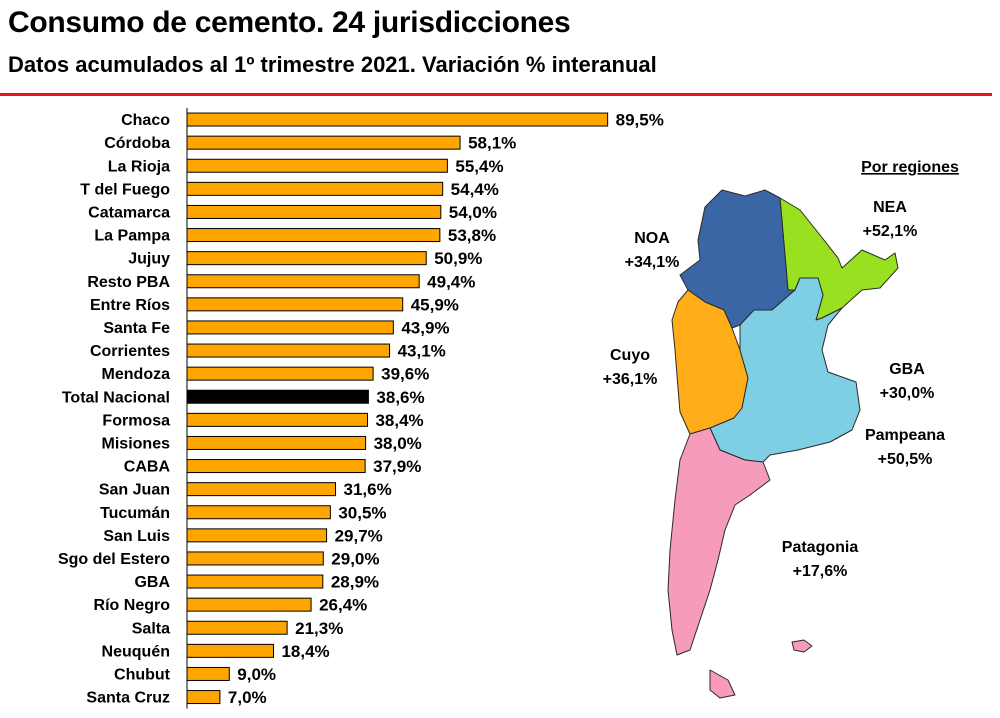 The height and width of the screenshot is (718, 1000). Describe the element at coordinates (132, 605) in the screenshot. I see `category-label: Río Negro` at that location.